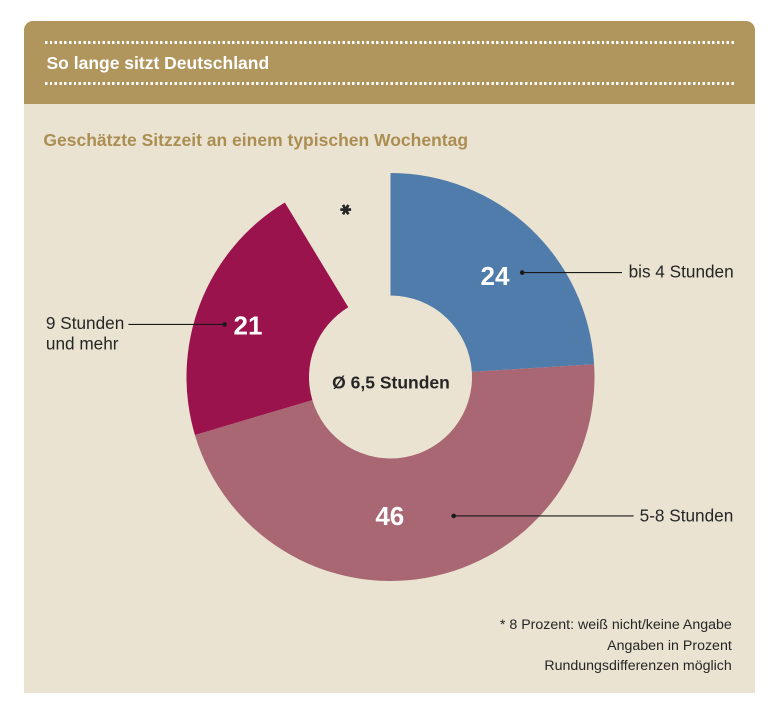 This screenshot has height=716, width=781. I want to click on svg-text: 24, so click(495, 276).